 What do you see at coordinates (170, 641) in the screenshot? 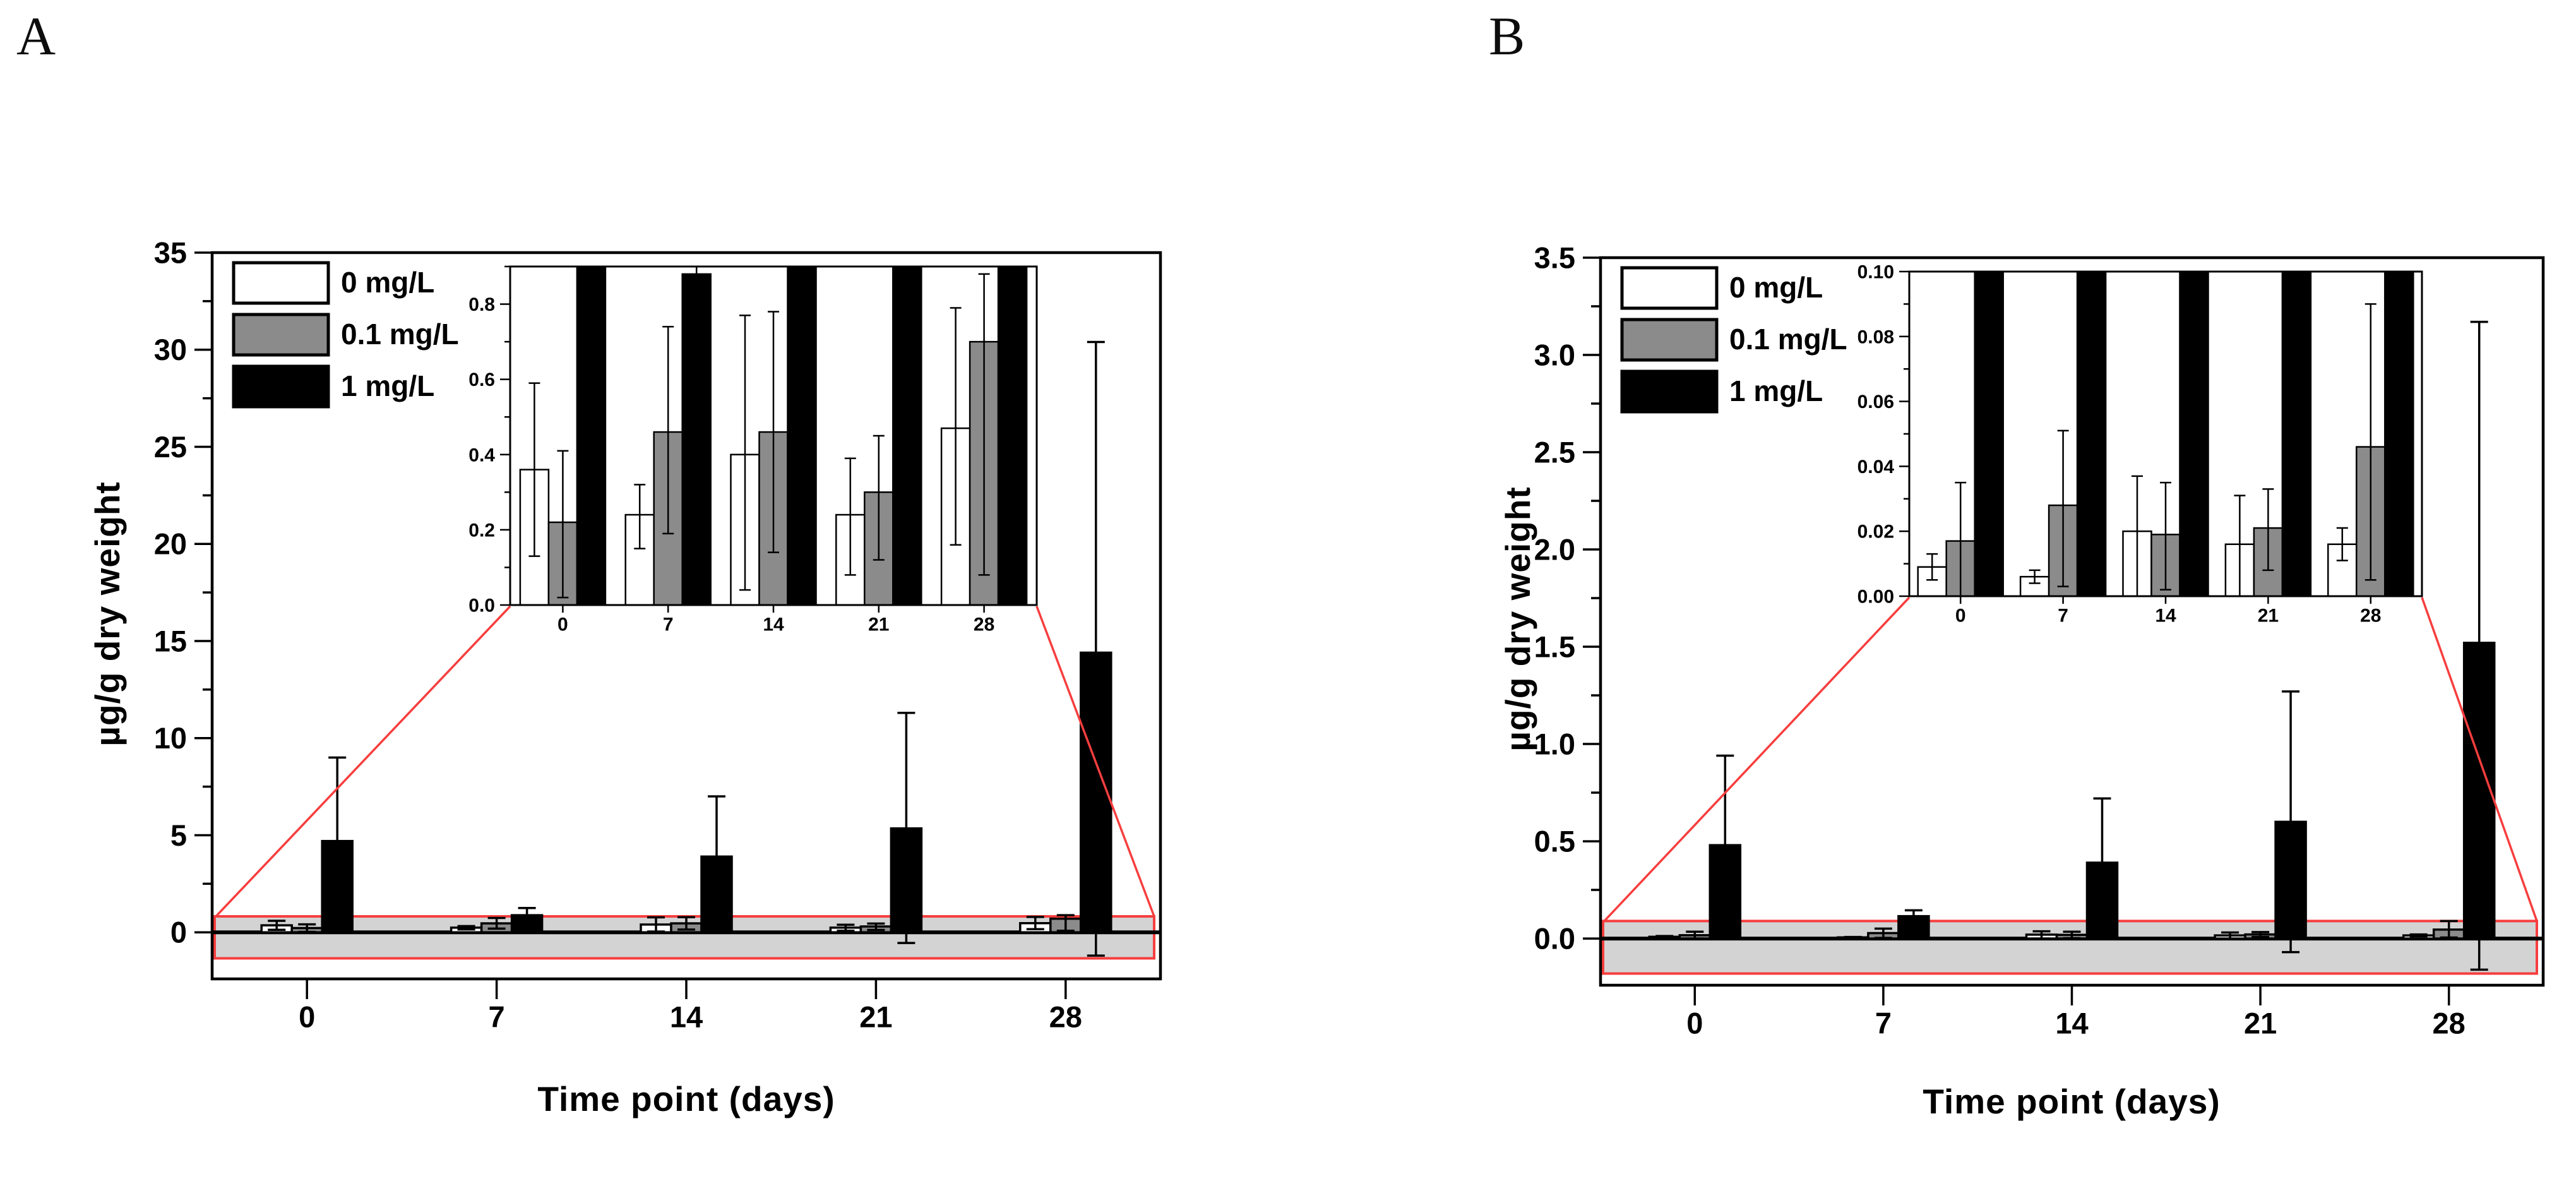
I see `svg-text: 15` at bounding box center [170, 641].